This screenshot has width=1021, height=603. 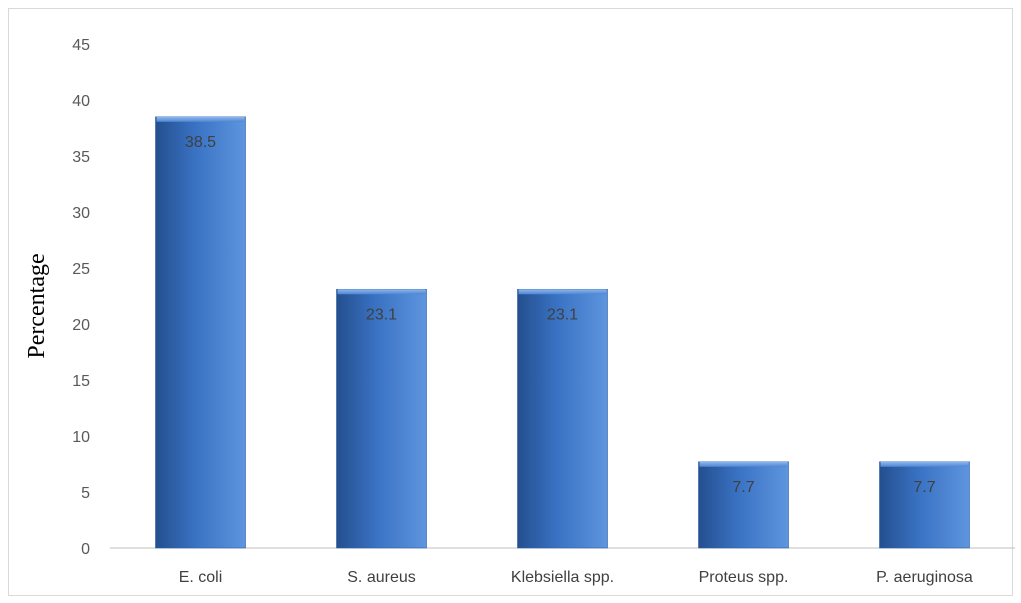 What do you see at coordinates (81, 437) in the screenshot?
I see `y-tick-label: 10` at bounding box center [81, 437].